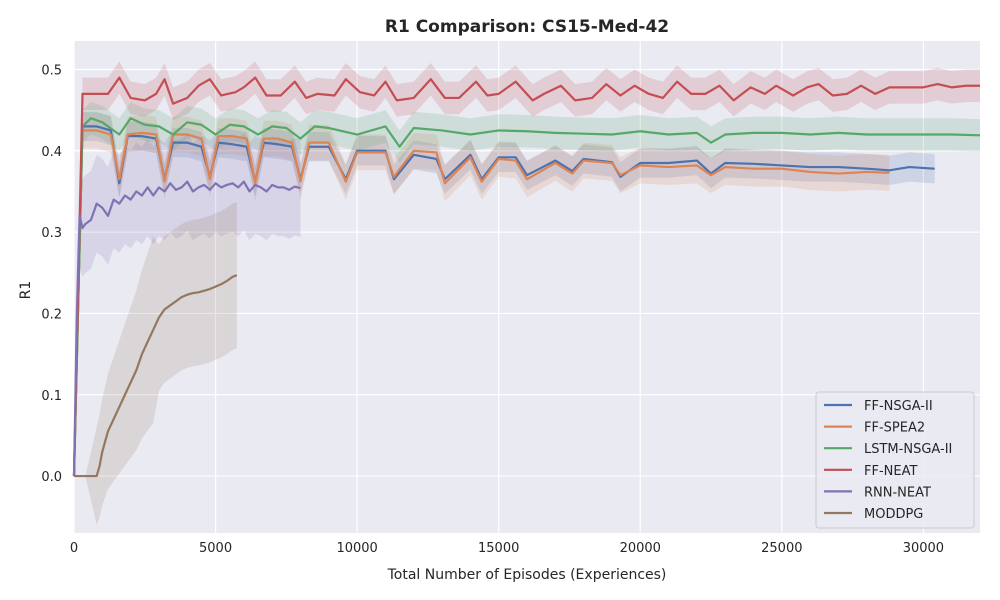 The image size is (1000, 600). I want to click on x-axis-label: Total Number of Episodes (Experiences), so click(527, 575).